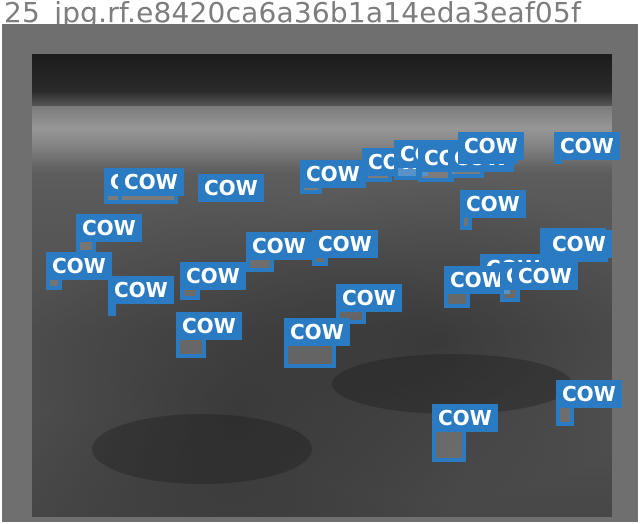 Image resolution: width=640 pixels, height=524 pixels. I want to click on detection-box, so click(449, 445).